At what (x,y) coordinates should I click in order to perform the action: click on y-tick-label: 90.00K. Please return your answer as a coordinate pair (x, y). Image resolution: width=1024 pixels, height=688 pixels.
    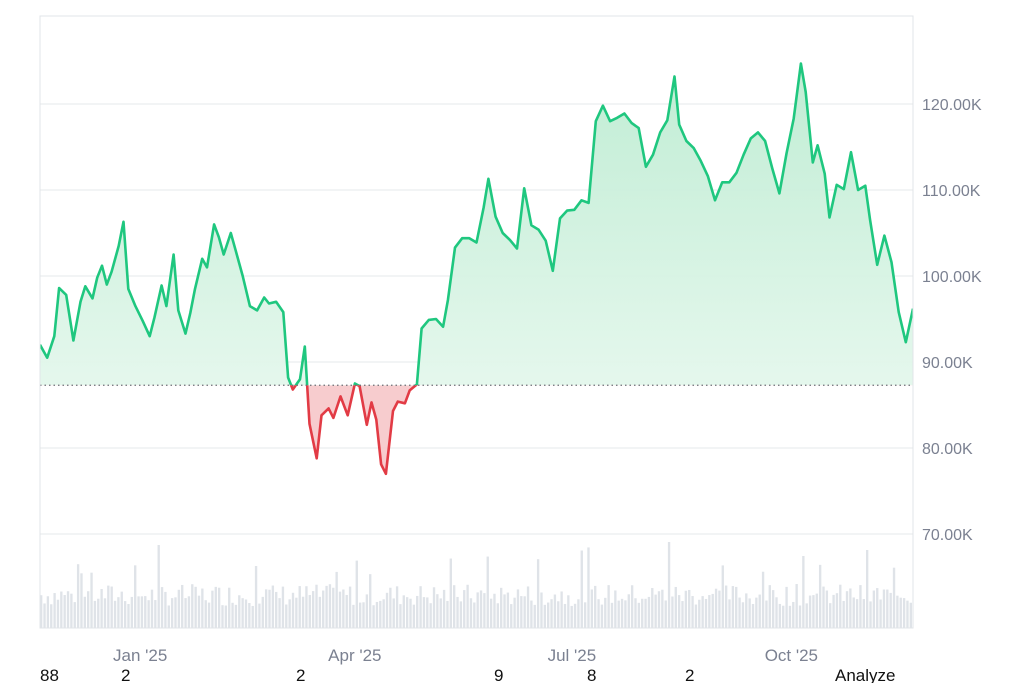
    Looking at the image, I should click on (947, 363).